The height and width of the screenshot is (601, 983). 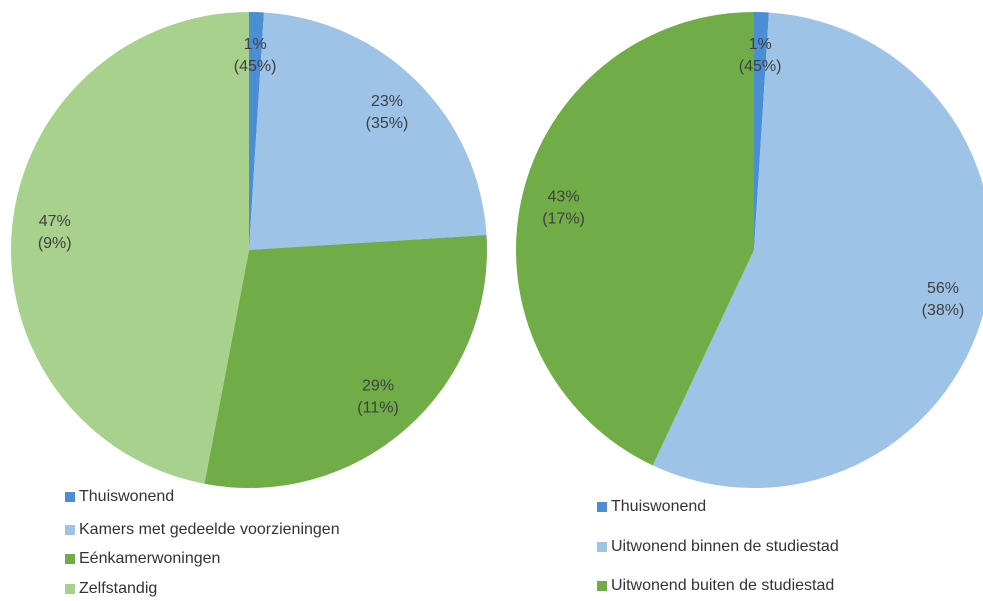 I want to click on legend-label: Uitwonend buiten de studiestad, so click(x=722, y=585).